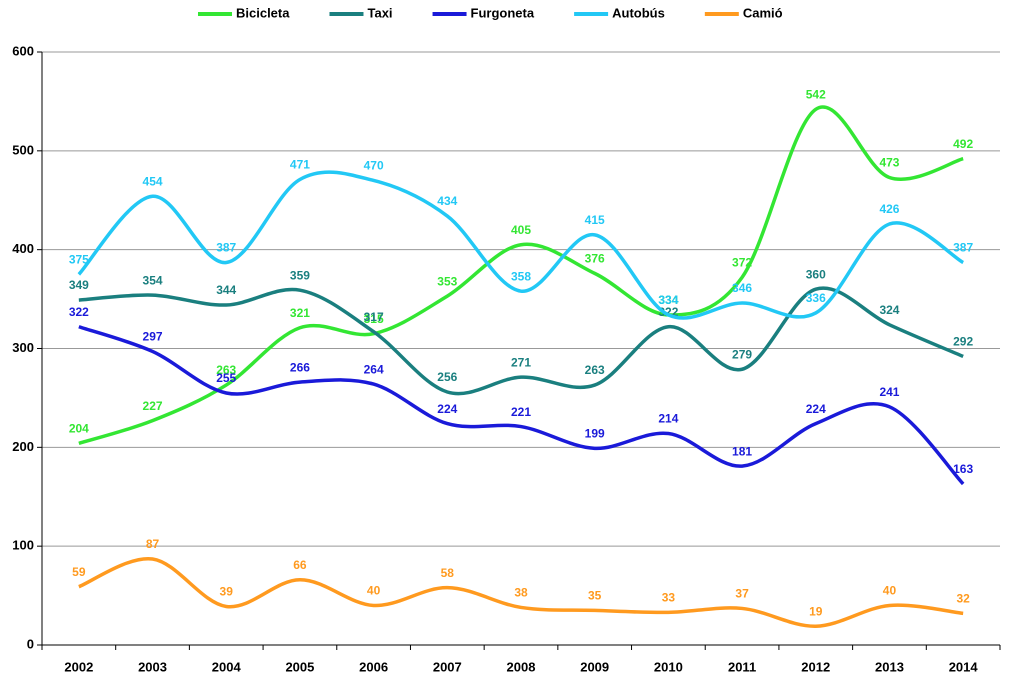 This screenshot has width=1013, height=682. Describe the element at coordinates (521, 362) in the screenshot. I see `data-label: 271` at that location.